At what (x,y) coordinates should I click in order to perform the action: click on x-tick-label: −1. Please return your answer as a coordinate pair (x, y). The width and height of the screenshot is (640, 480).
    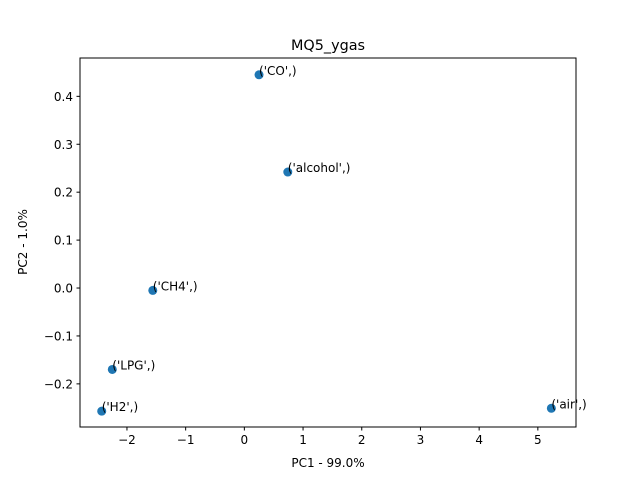
    Looking at the image, I should click on (186, 440).